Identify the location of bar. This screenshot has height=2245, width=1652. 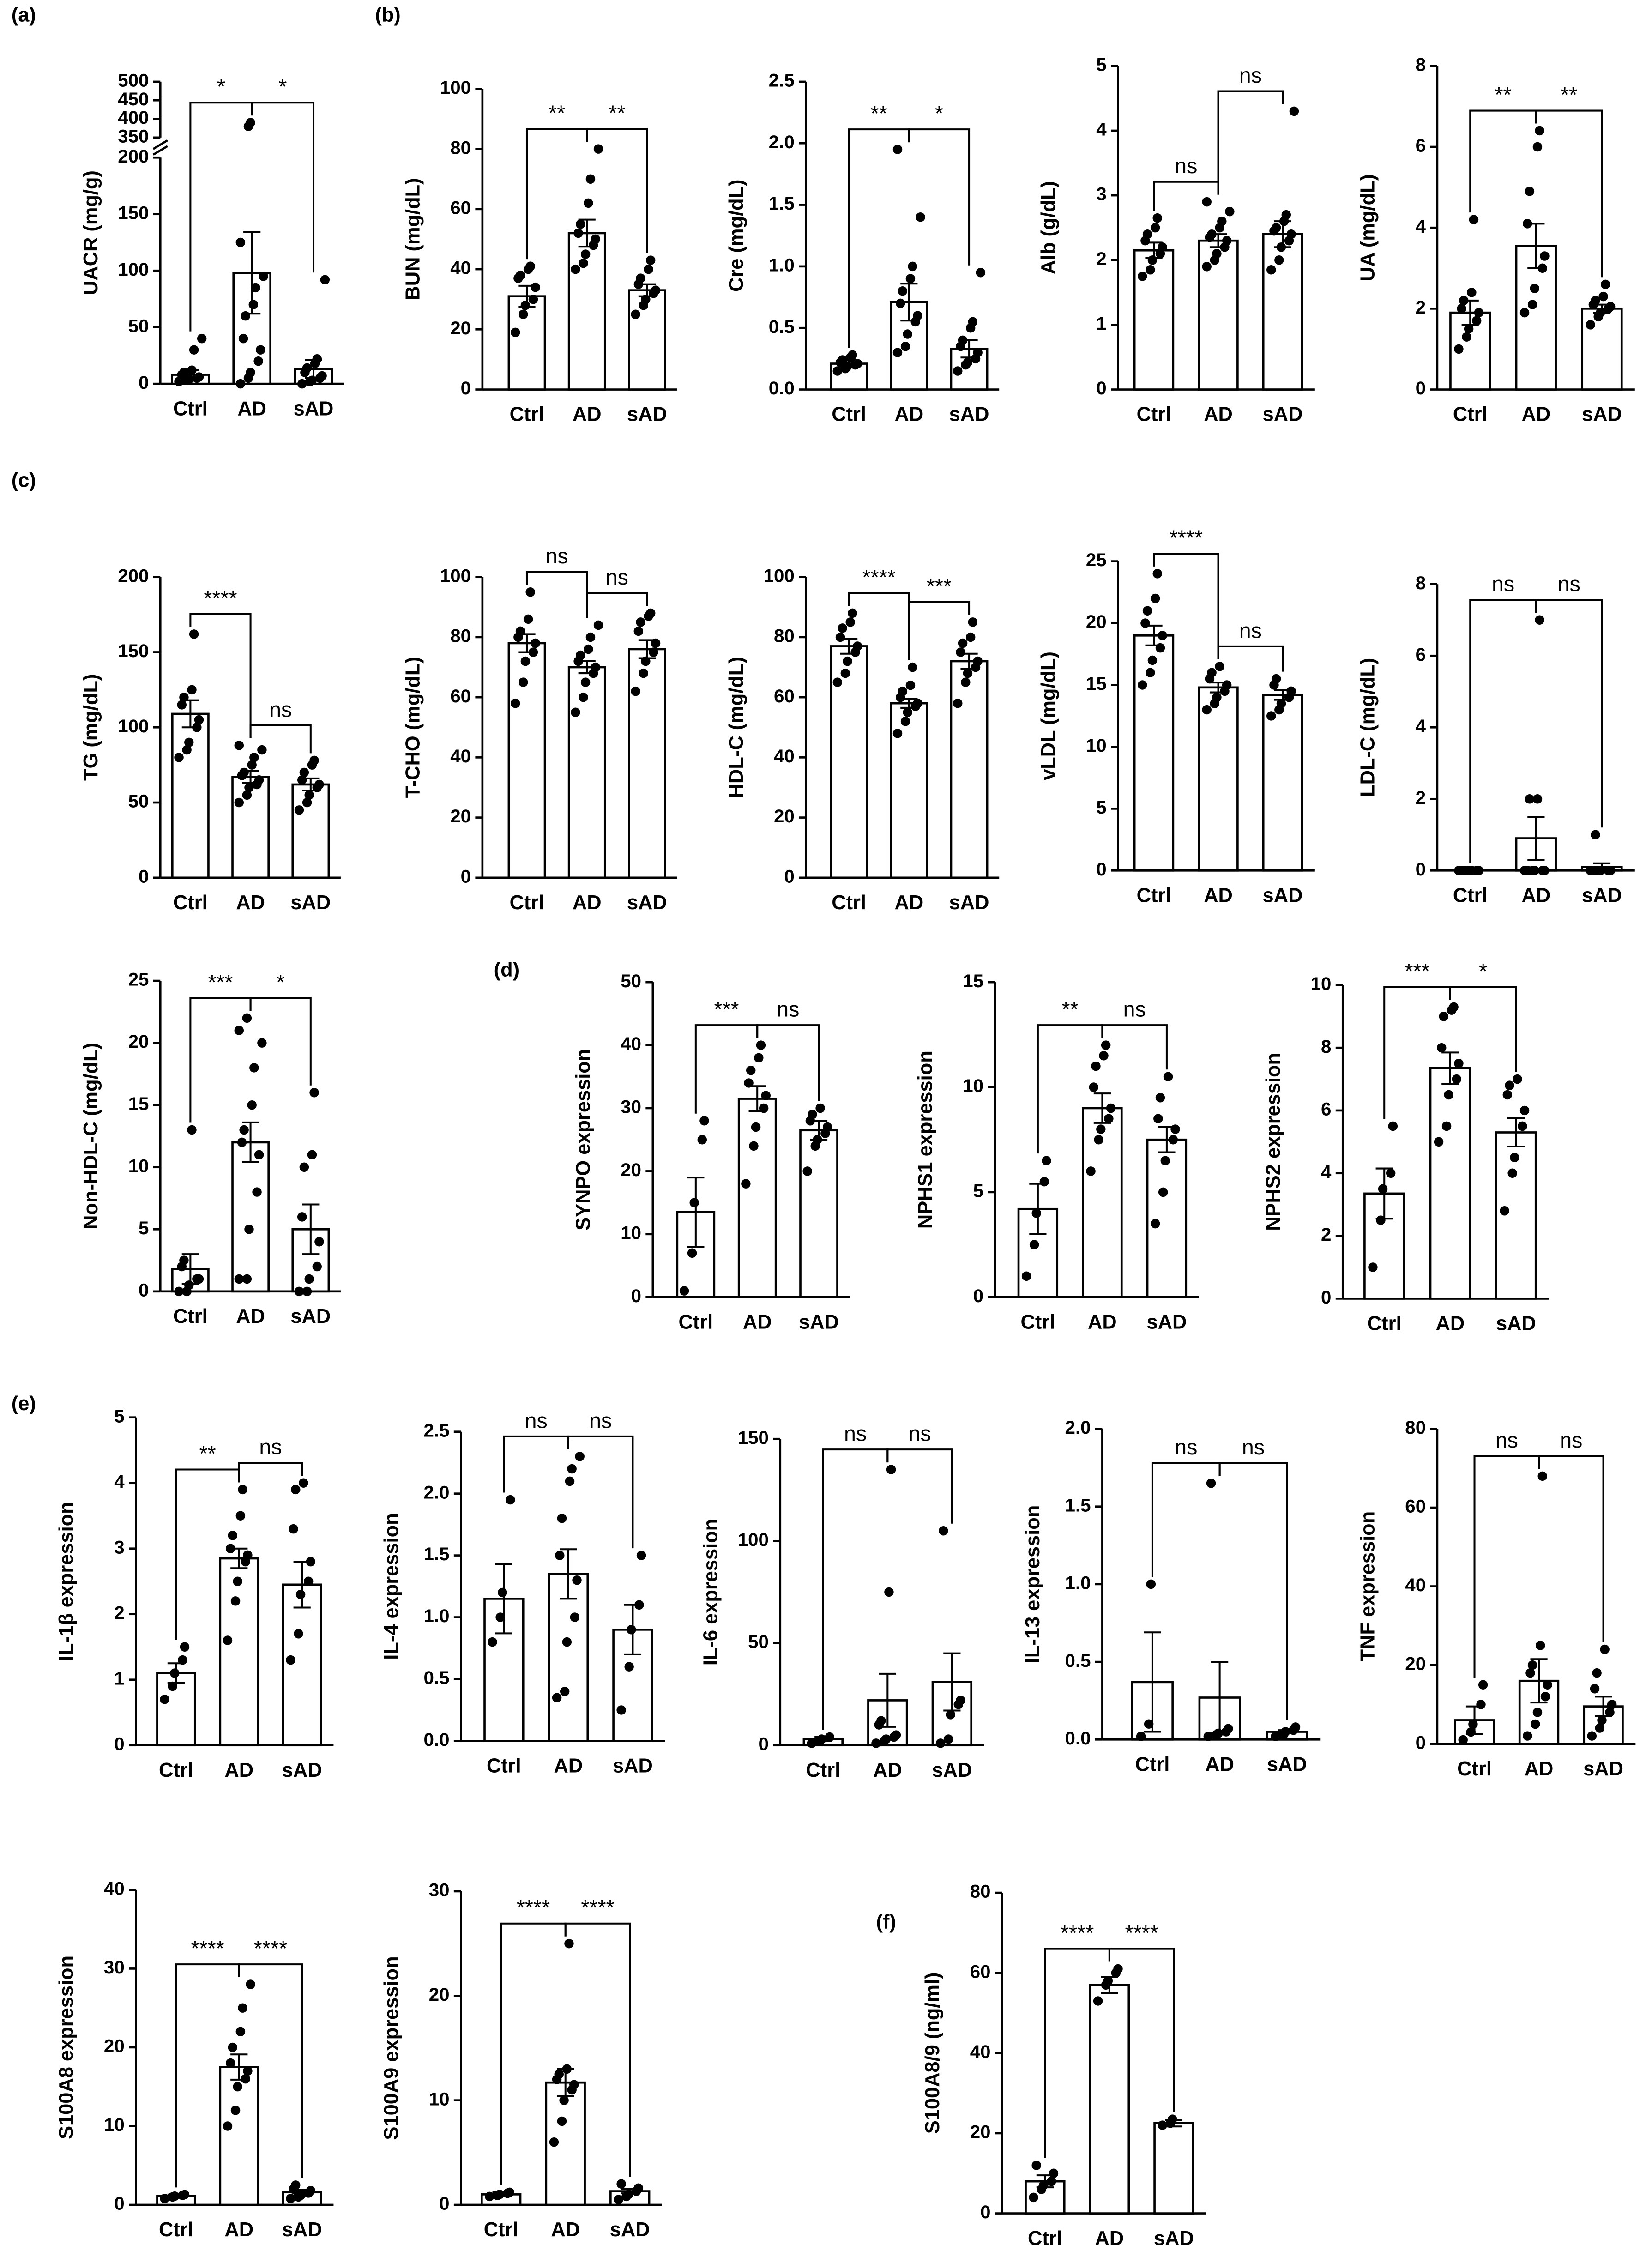
(647, 763).